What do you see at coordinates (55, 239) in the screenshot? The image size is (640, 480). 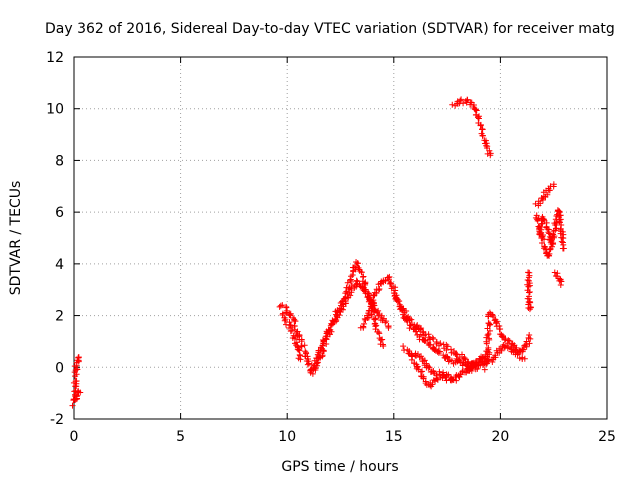 I see `y-tick-labels: -2 0 2 4 6 8 10 12` at bounding box center [55, 239].